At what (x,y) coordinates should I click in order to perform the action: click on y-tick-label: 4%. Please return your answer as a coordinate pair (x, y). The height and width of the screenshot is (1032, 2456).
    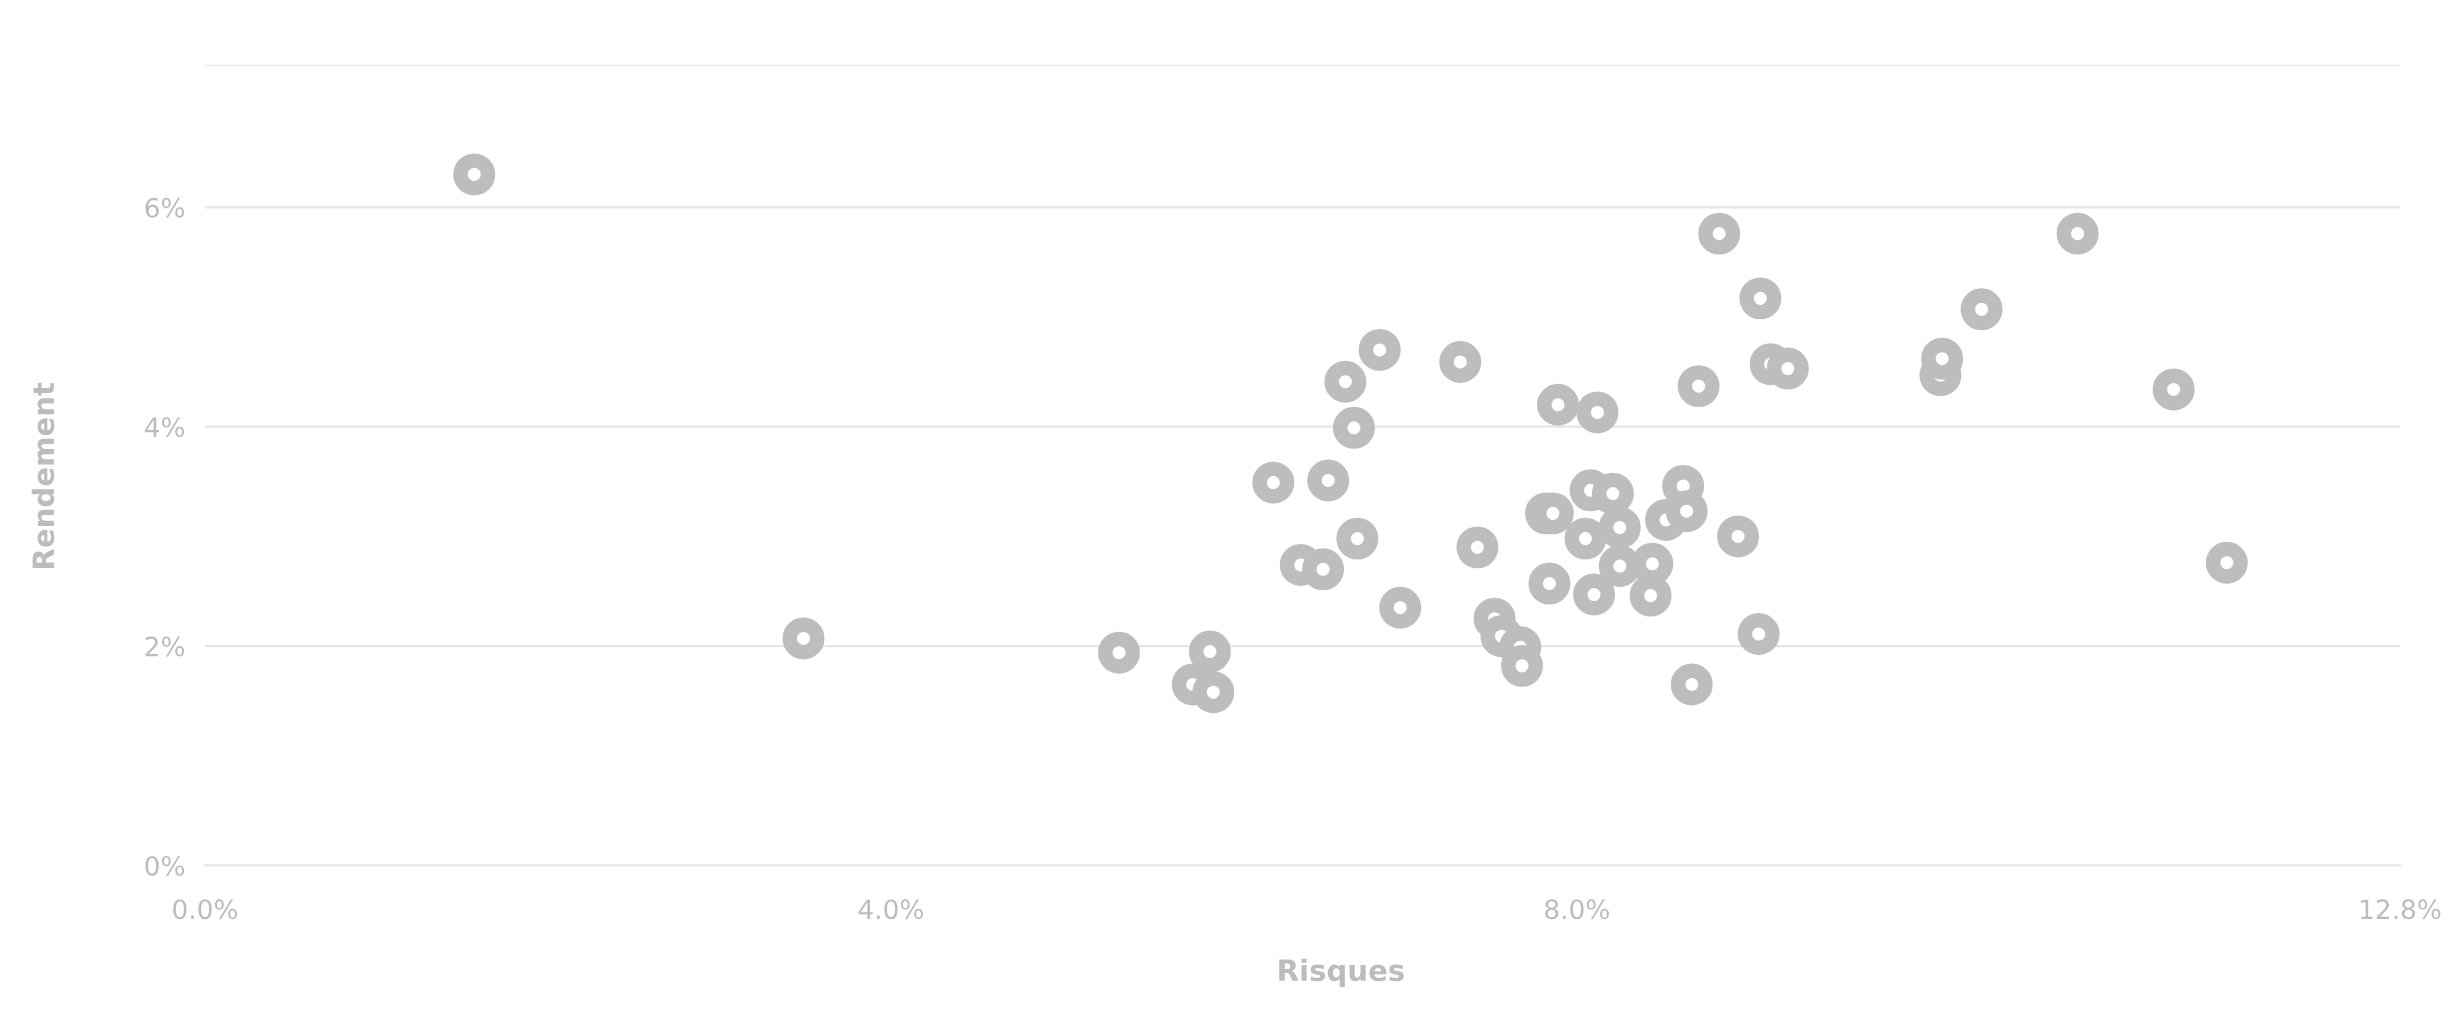
    Looking at the image, I should click on (164, 427).